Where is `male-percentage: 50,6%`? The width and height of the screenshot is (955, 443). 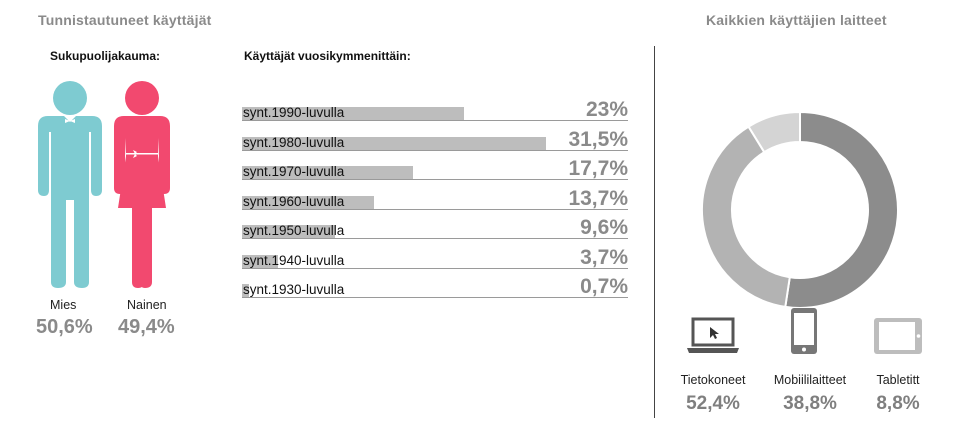 male-percentage: 50,6% is located at coordinates (64, 327).